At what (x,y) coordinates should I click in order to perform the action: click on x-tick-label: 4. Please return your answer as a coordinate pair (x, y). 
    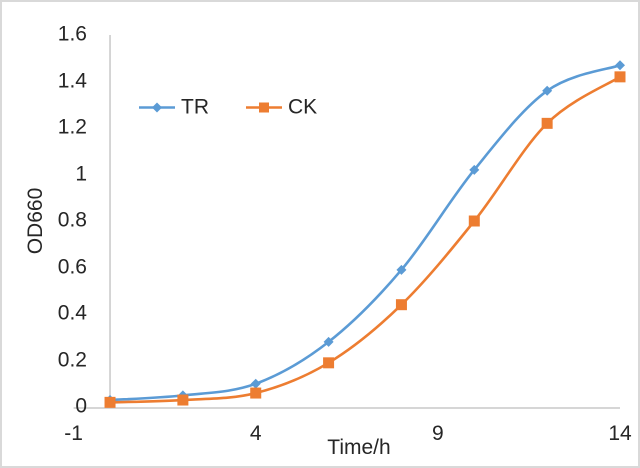
    Looking at the image, I should click on (255, 433).